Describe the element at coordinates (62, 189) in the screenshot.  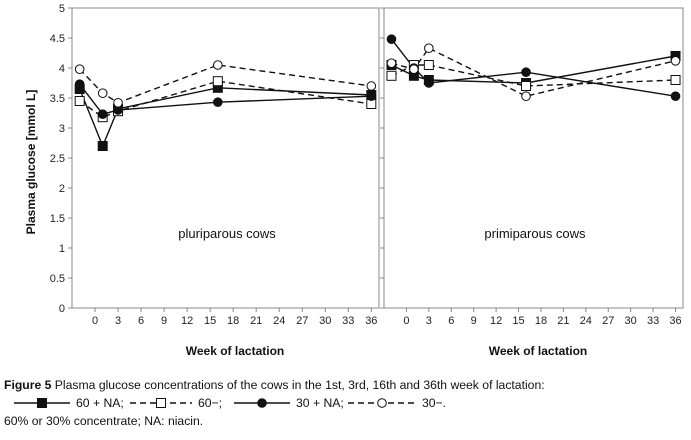
I see `y-tick-label: 2` at that location.